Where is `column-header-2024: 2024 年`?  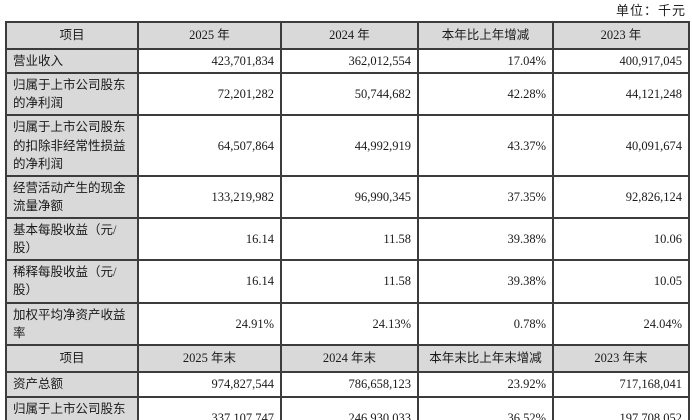 column-header-2024: 2024 年 is located at coordinates (349, 35).